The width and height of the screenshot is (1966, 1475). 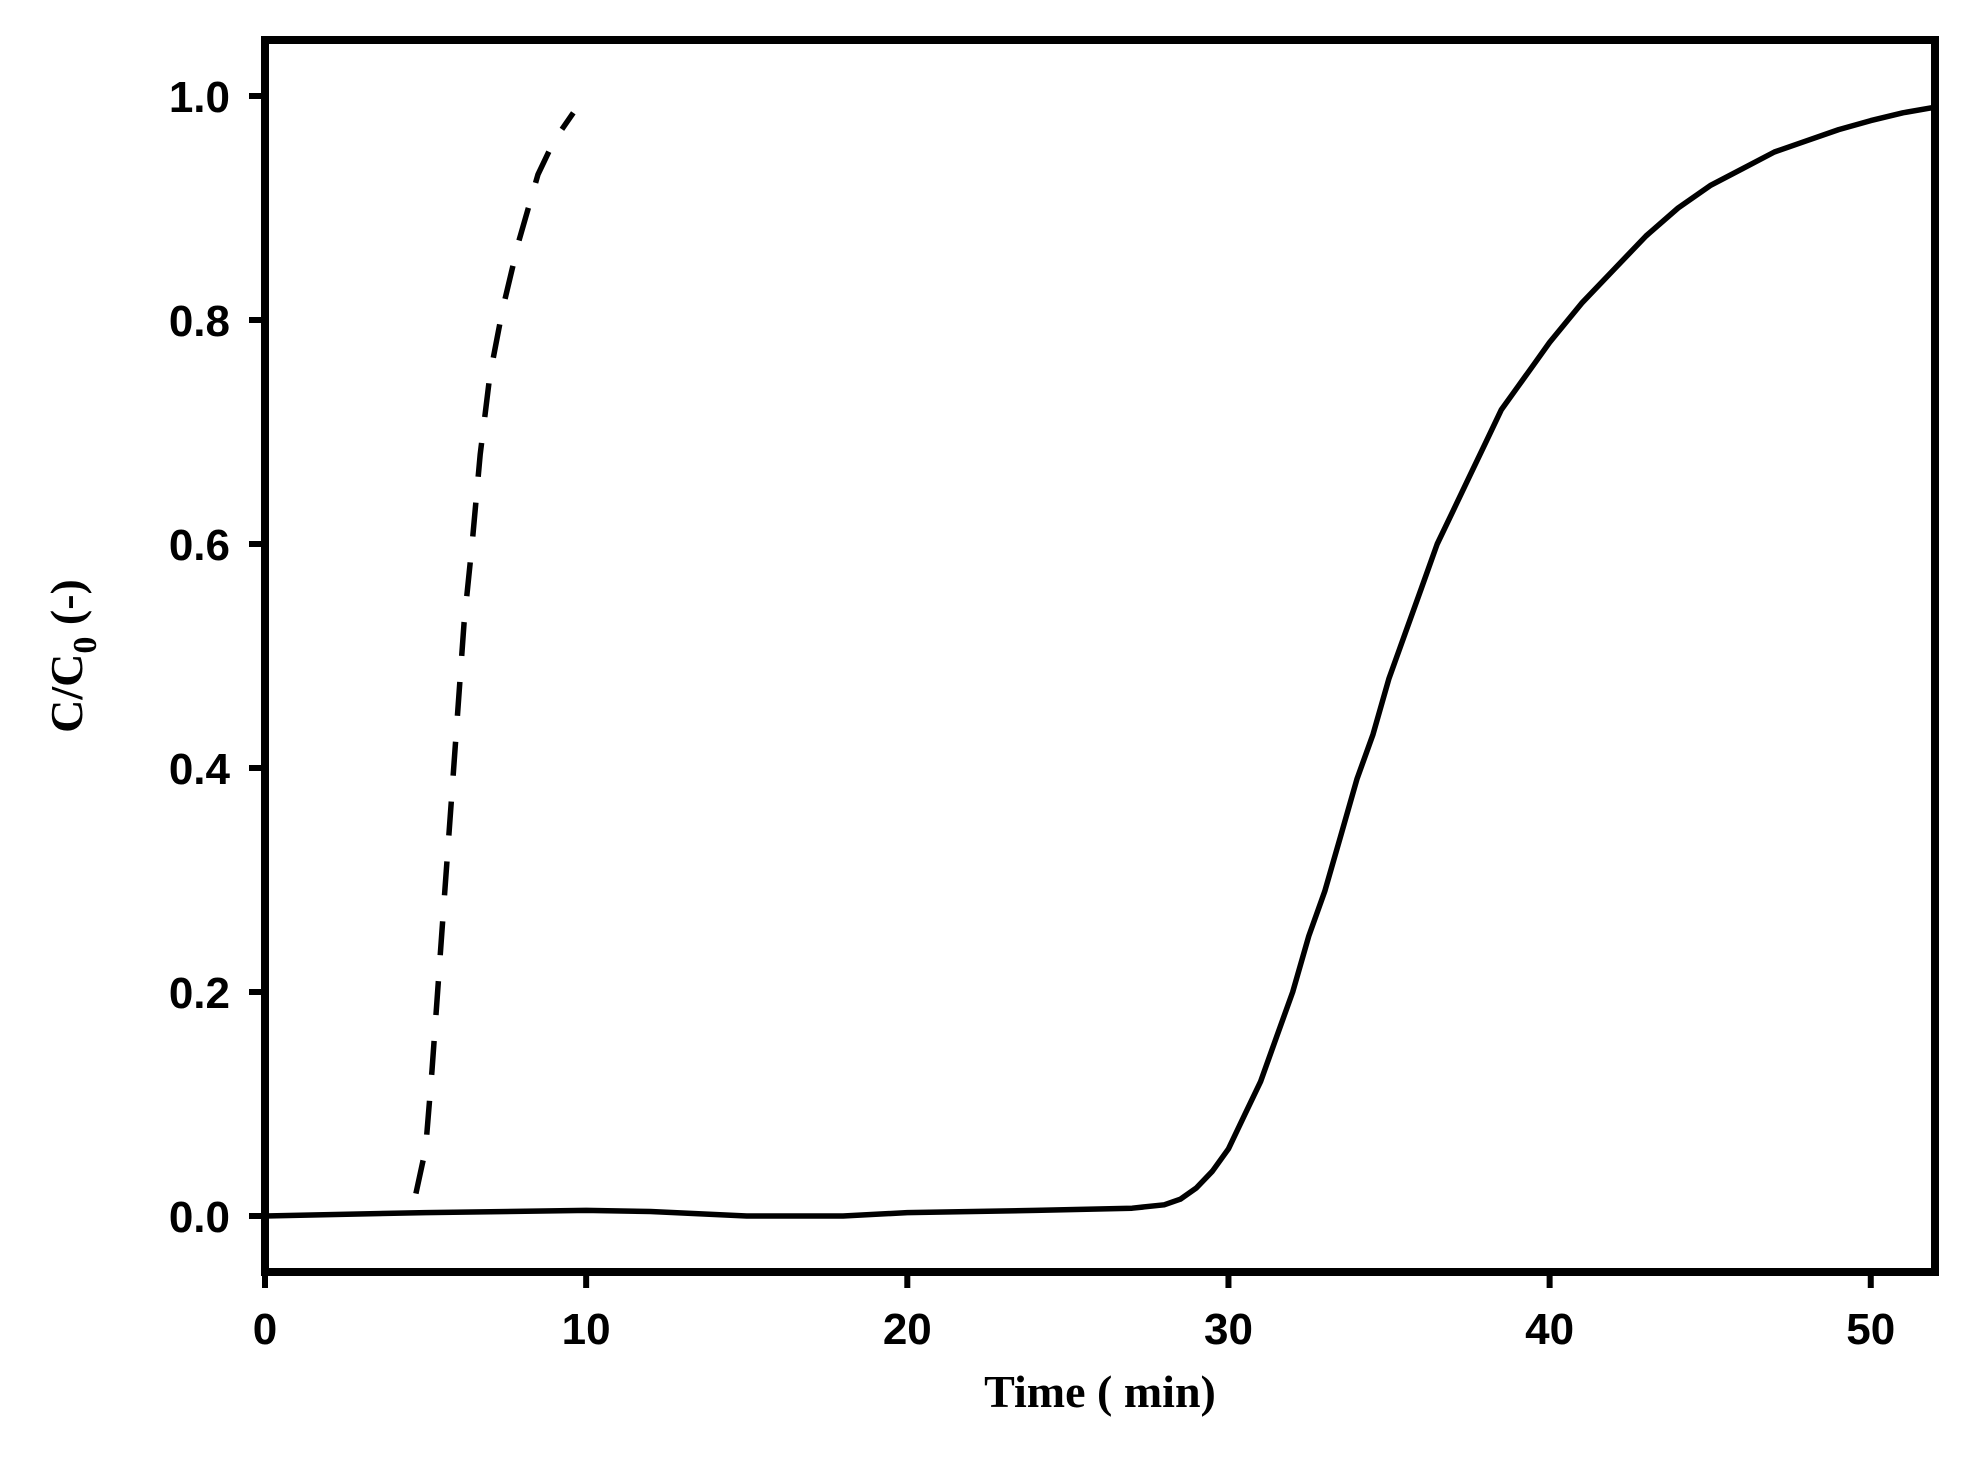 I want to click on y-axis-title: C/C0 (-), so click(x=72, y=656).